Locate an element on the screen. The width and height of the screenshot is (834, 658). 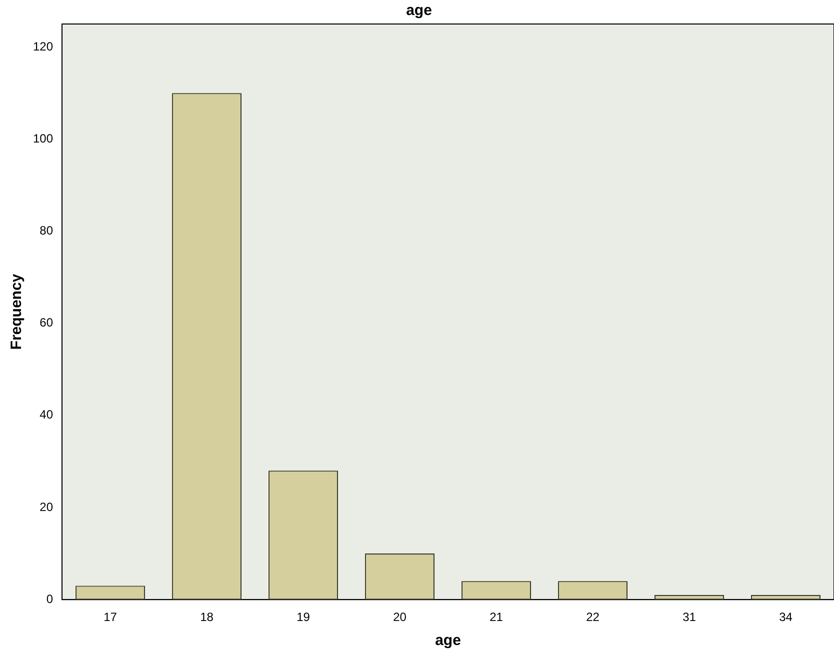
y-axis-title: Frequency is located at coordinates (17, 311).